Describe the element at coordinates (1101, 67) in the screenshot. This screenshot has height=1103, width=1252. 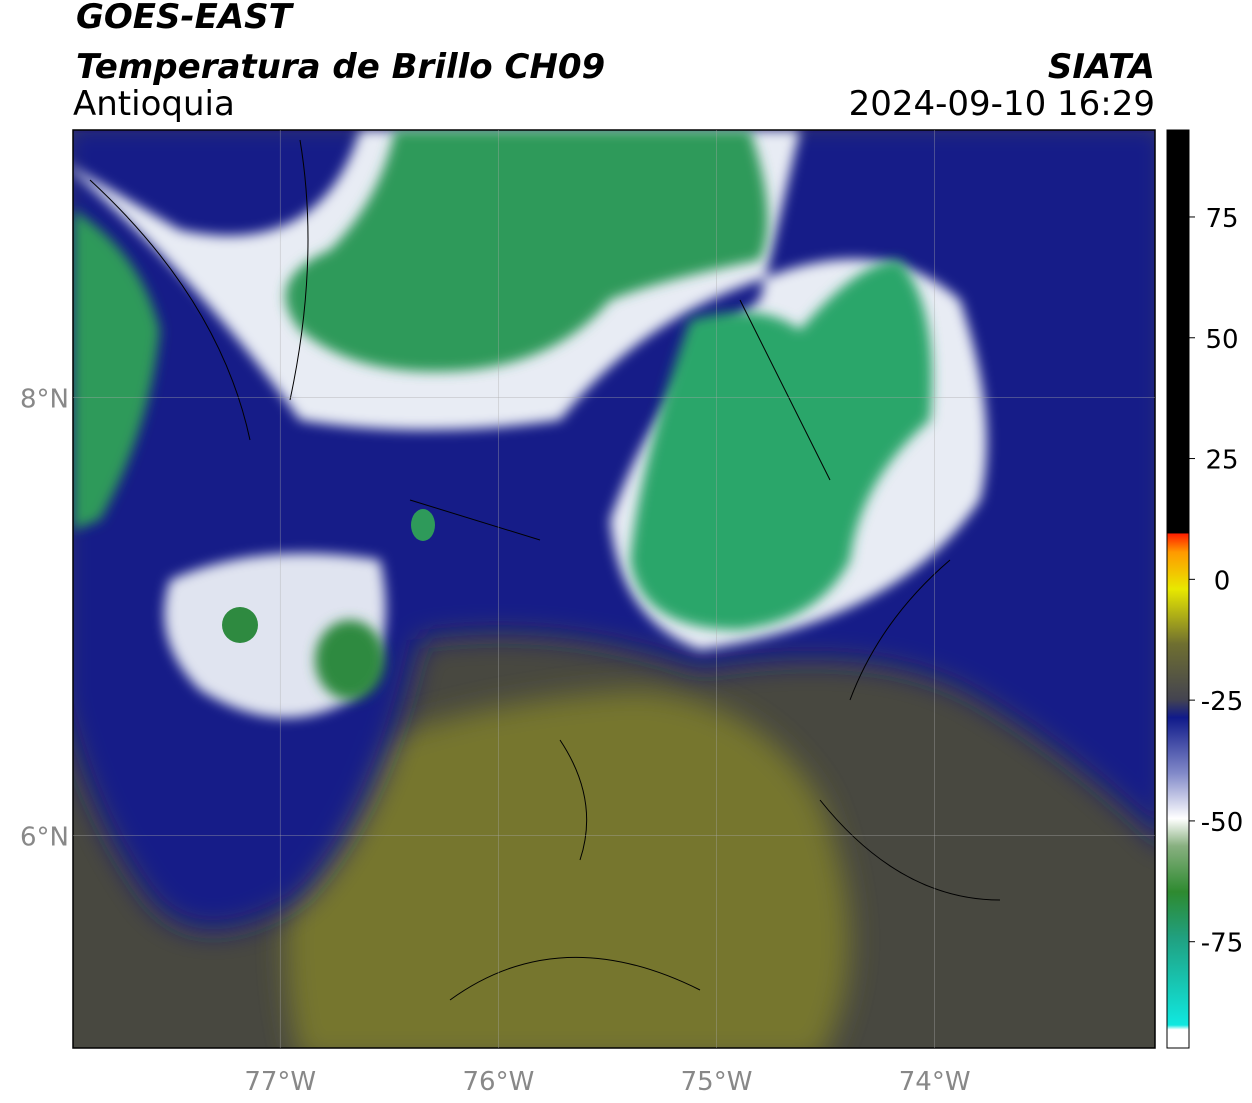
I see `source: SIATA` at that location.